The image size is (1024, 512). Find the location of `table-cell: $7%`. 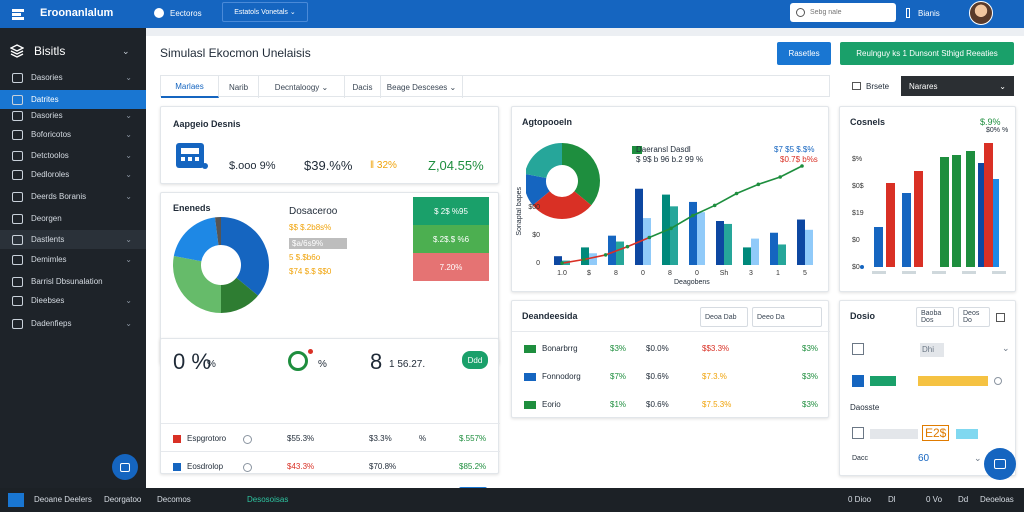

table-cell: $7% is located at coordinates (618, 376).